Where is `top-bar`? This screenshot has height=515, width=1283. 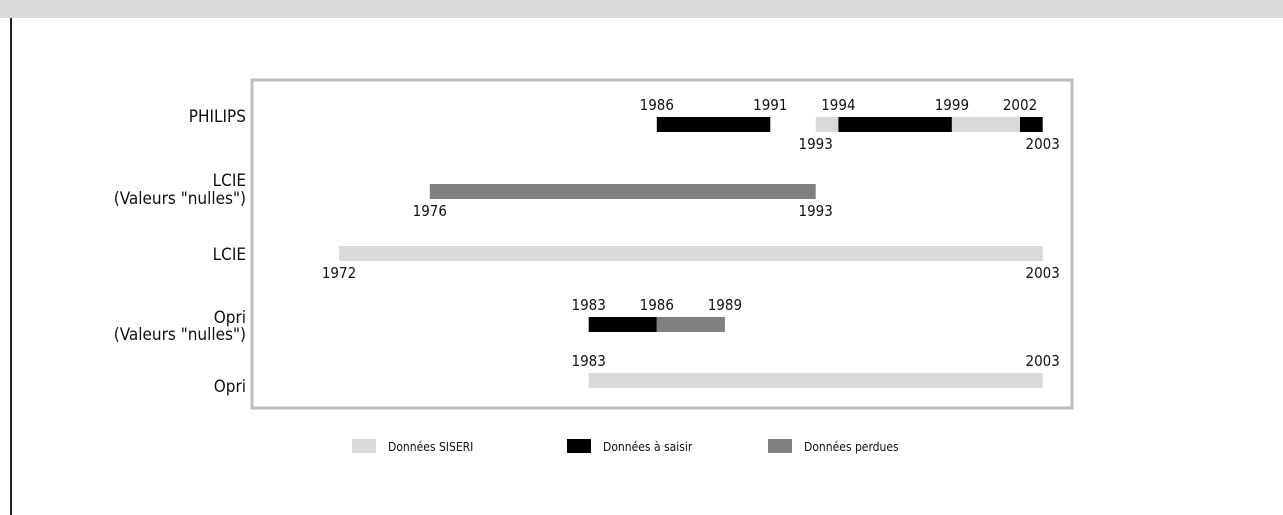 top-bar is located at coordinates (641, 9).